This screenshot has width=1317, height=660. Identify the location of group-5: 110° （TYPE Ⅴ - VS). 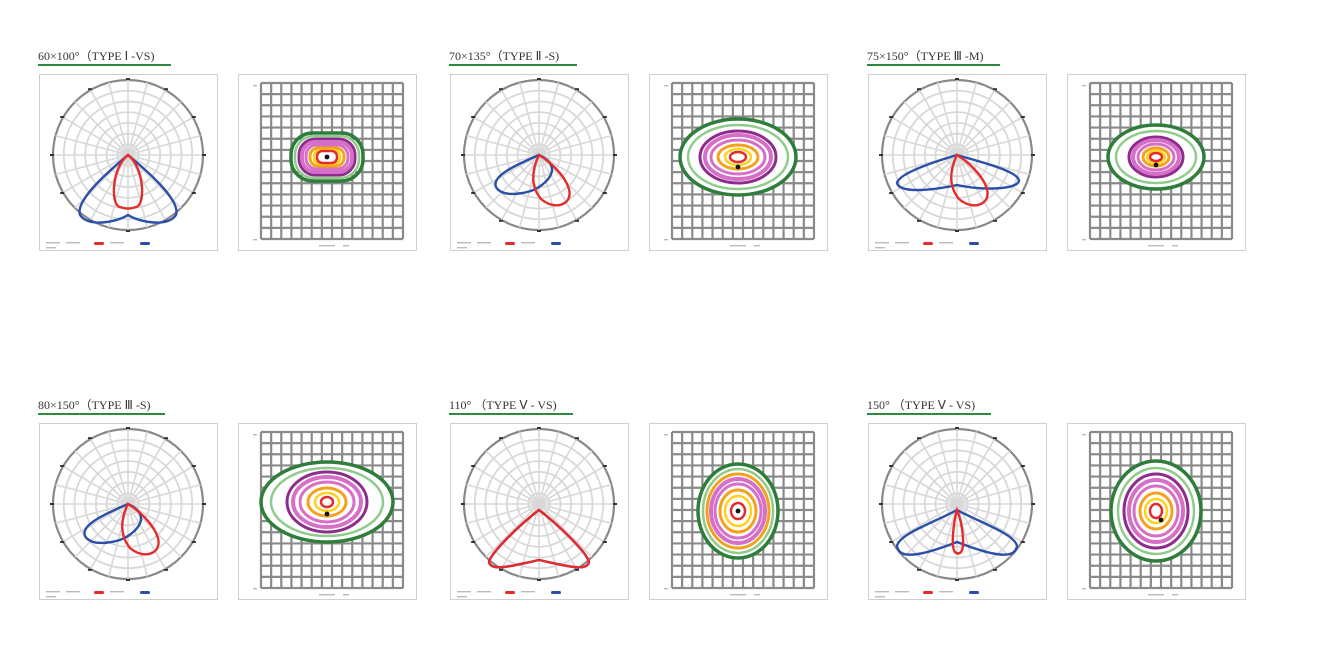
(639, 506).